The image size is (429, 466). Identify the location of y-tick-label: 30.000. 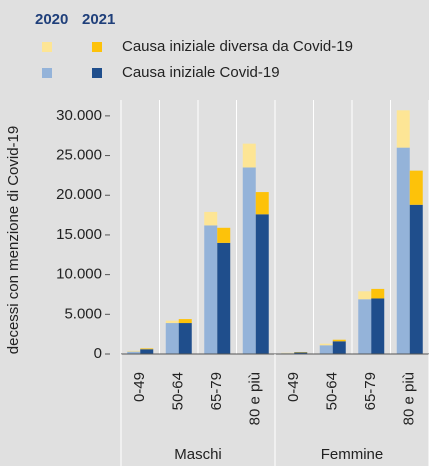
(79, 115).